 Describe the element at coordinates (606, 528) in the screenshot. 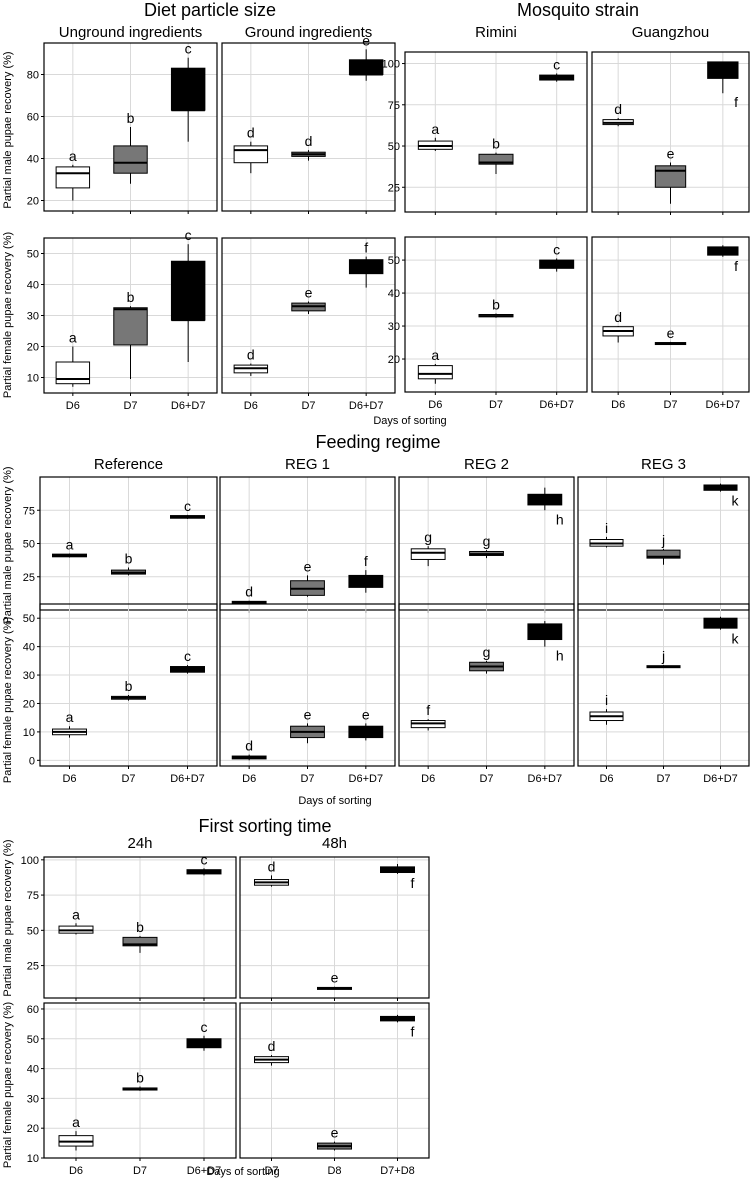

I see `significance-letter: i` at that location.